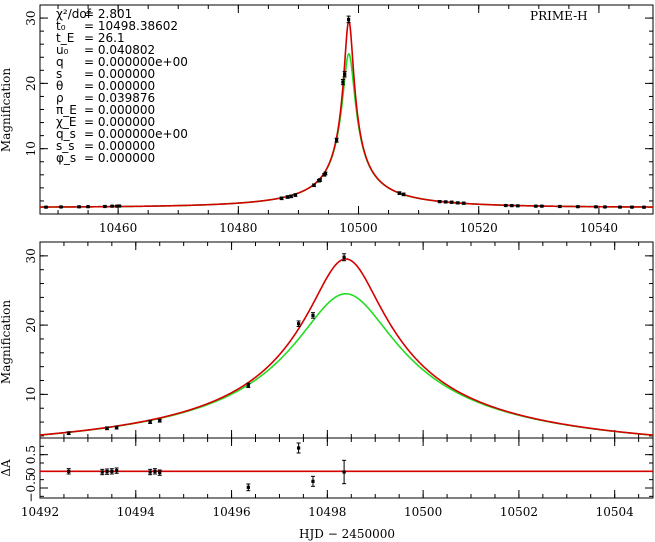  Describe the element at coordinates (31, 17) in the screenshot. I see `y-tick-label: 30` at that location.